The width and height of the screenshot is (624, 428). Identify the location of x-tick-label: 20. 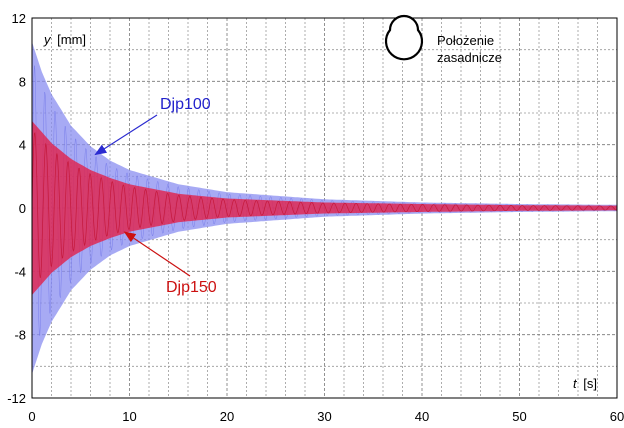
(227, 416).